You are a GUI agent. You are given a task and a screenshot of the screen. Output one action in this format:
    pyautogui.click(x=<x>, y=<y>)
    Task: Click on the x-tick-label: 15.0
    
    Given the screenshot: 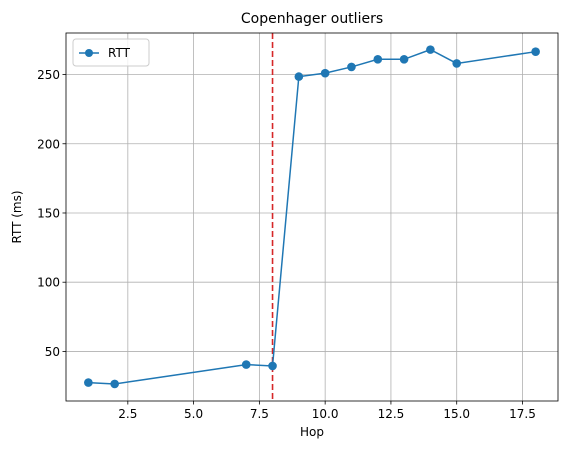 What is the action you would take?
    pyautogui.click(x=456, y=414)
    